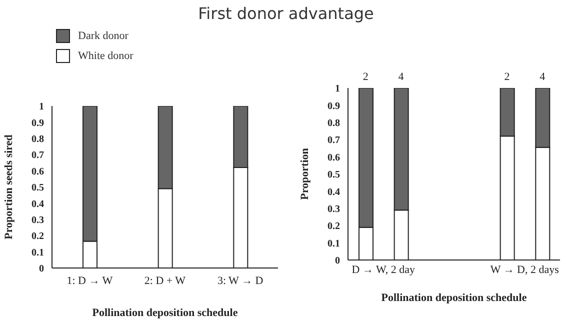  I want to click on text: D → W, 2 day, so click(383, 270).